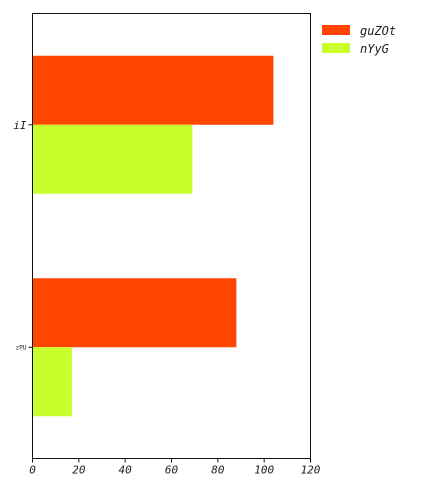 The height and width of the screenshot is (488, 427). I want to click on x-tick-label: 120, so click(311, 470).